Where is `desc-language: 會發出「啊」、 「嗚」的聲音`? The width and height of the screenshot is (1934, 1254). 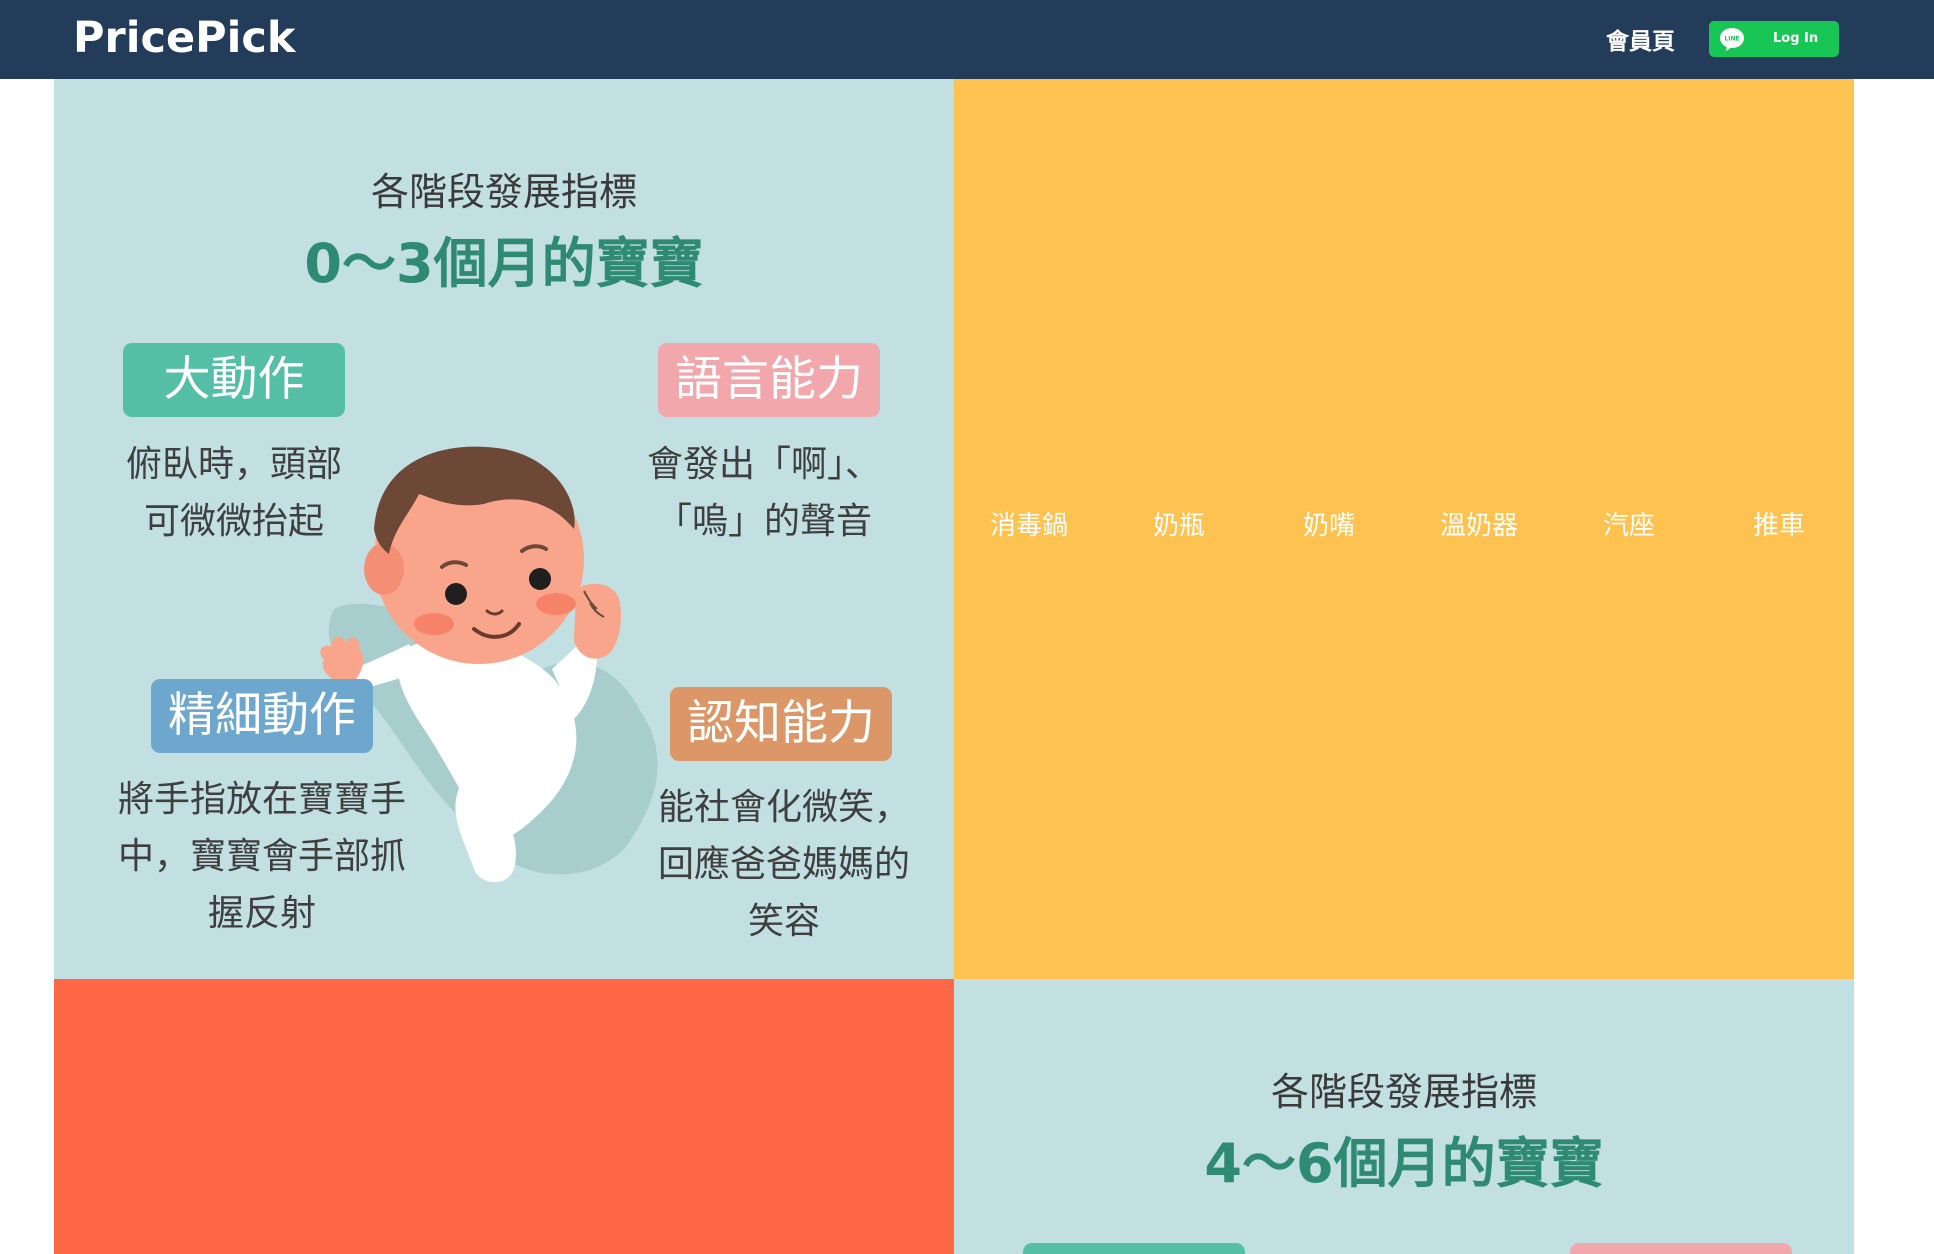 desc-language: 會發出「啊」、 「嗚」的聲音 is located at coordinates (763, 493).